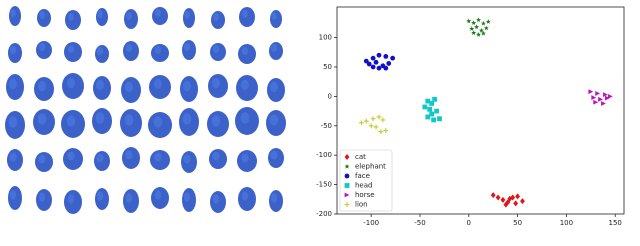  I want to click on x-tick-label: -50, so click(419, 223).